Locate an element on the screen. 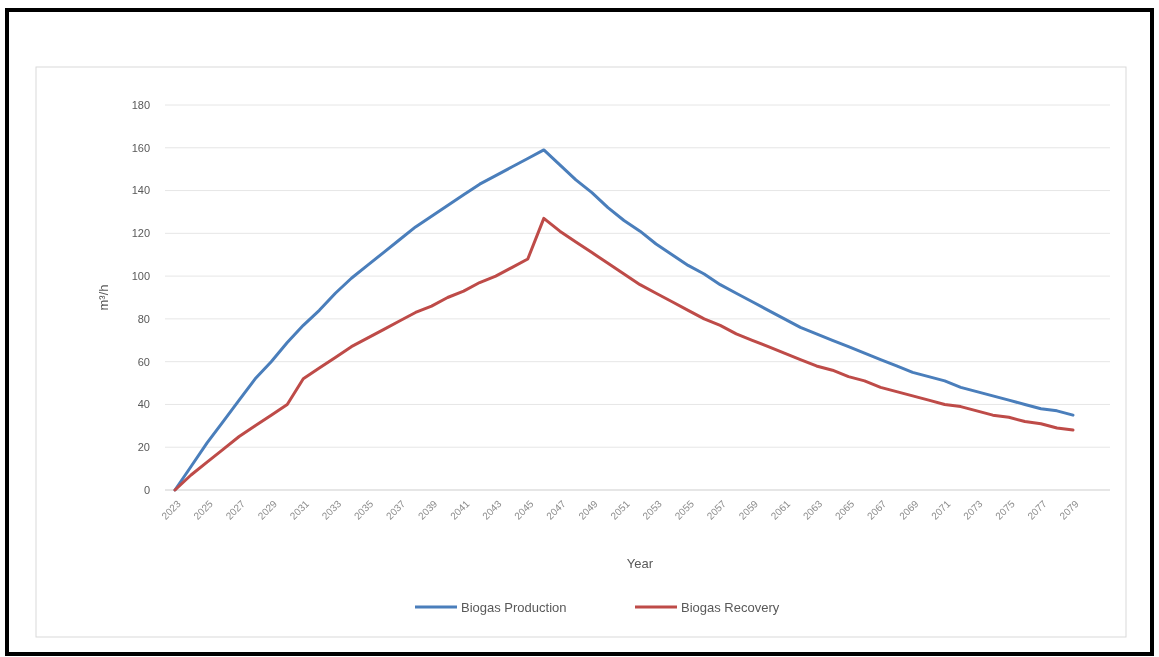 The image size is (1159, 657). y-tick-label: 140 is located at coordinates (140, 190).